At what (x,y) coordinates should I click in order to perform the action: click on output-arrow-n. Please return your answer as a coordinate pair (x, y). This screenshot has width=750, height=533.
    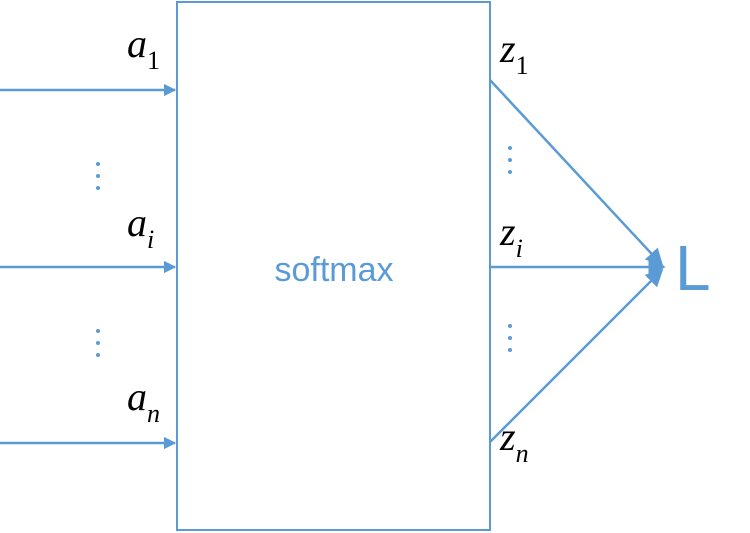
    Looking at the image, I should click on (576, 355).